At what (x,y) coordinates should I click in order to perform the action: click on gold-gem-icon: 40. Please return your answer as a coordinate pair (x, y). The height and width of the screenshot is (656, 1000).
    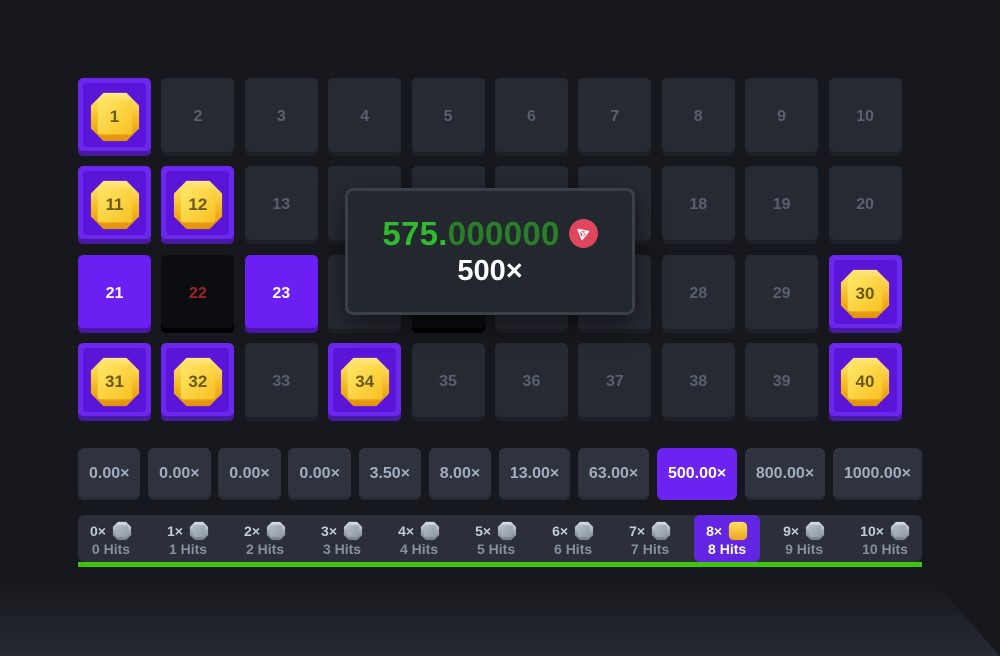
    Looking at the image, I should click on (865, 382).